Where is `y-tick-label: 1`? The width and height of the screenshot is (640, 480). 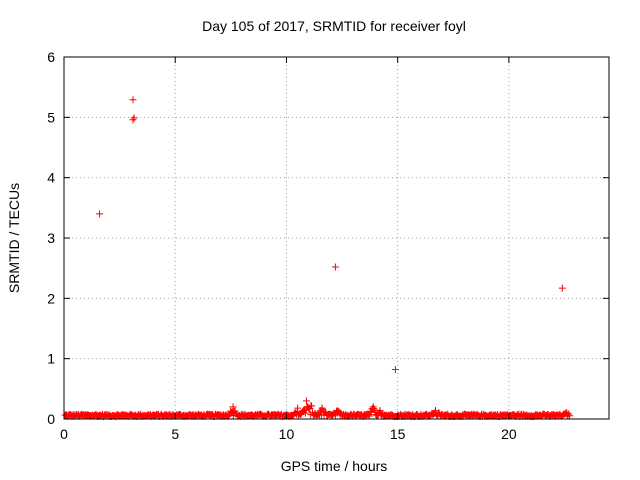
y-tick-label: 1 is located at coordinates (51, 359).